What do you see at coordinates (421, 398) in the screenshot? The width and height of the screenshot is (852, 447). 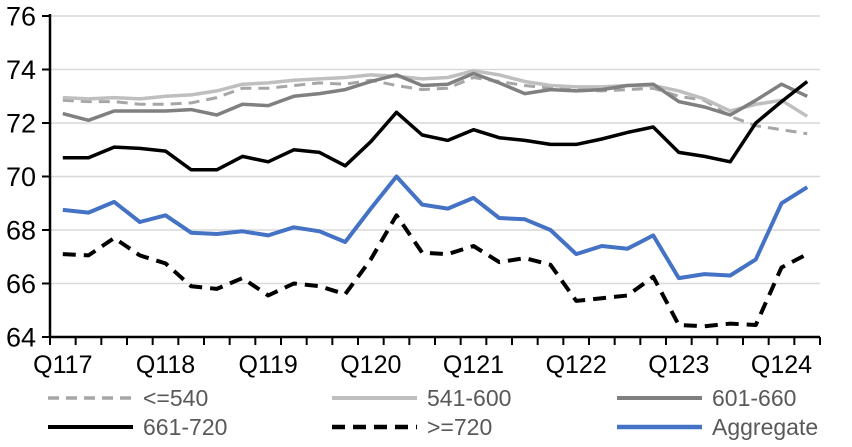 I see `legend-item-541-600: 541-600` at bounding box center [421, 398].